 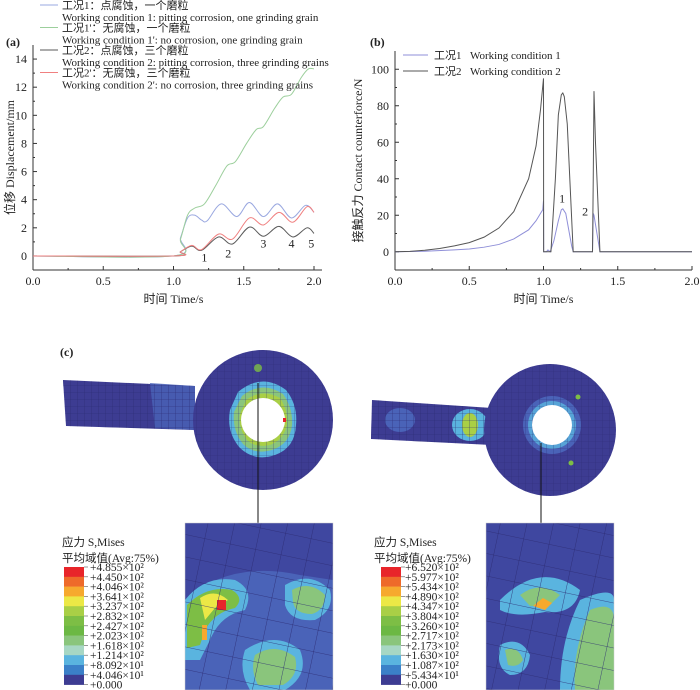 What do you see at coordinates (117, 627) in the screenshot?
I see `colorbar-label: +2.427×10²` at bounding box center [117, 627].